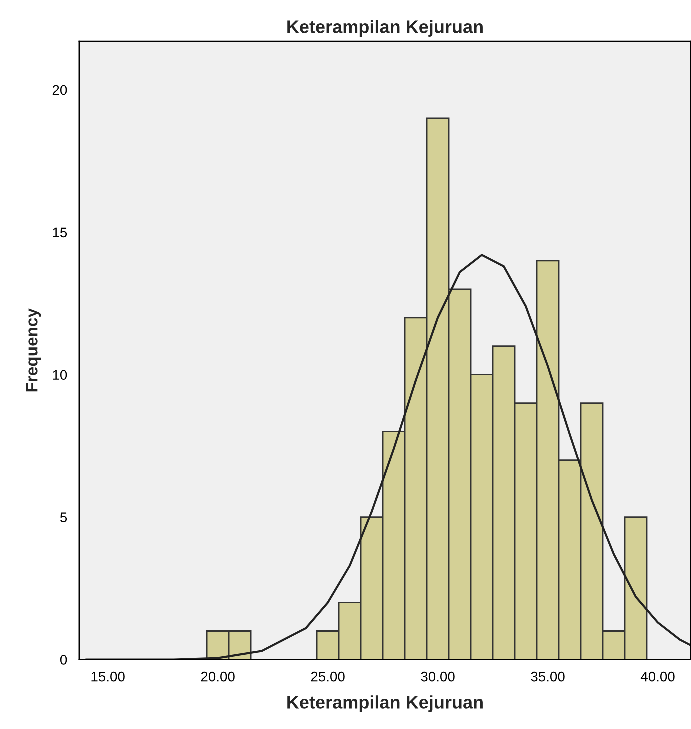 This screenshot has width=691, height=729. What do you see at coordinates (64, 660) in the screenshot?
I see `y-tick-label: 0` at bounding box center [64, 660].